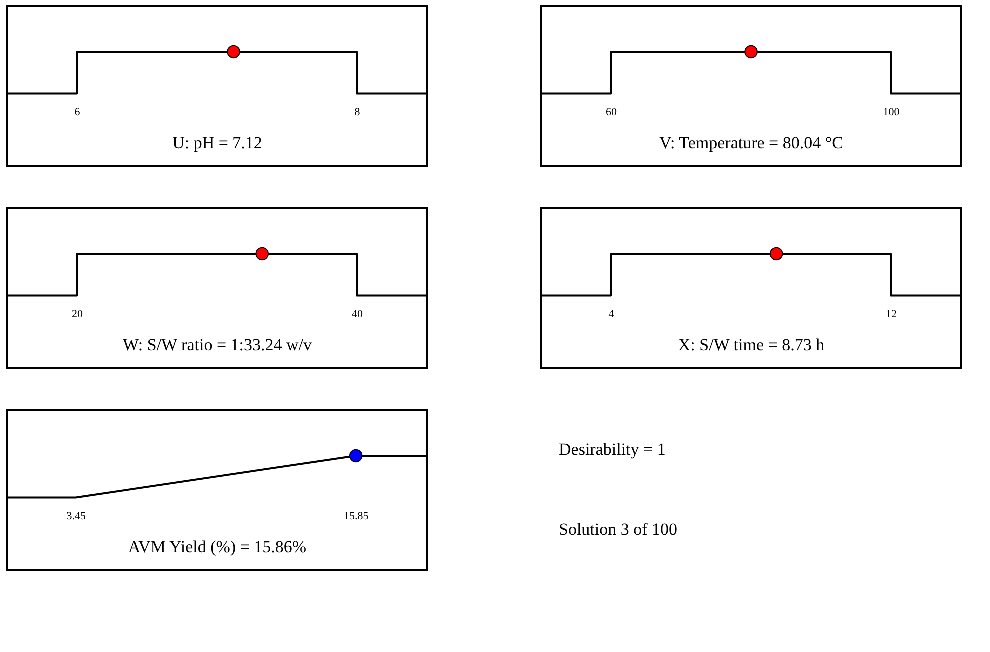  What do you see at coordinates (358, 314) in the screenshot?
I see `x-tick-label: 40` at bounding box center [358, 314].